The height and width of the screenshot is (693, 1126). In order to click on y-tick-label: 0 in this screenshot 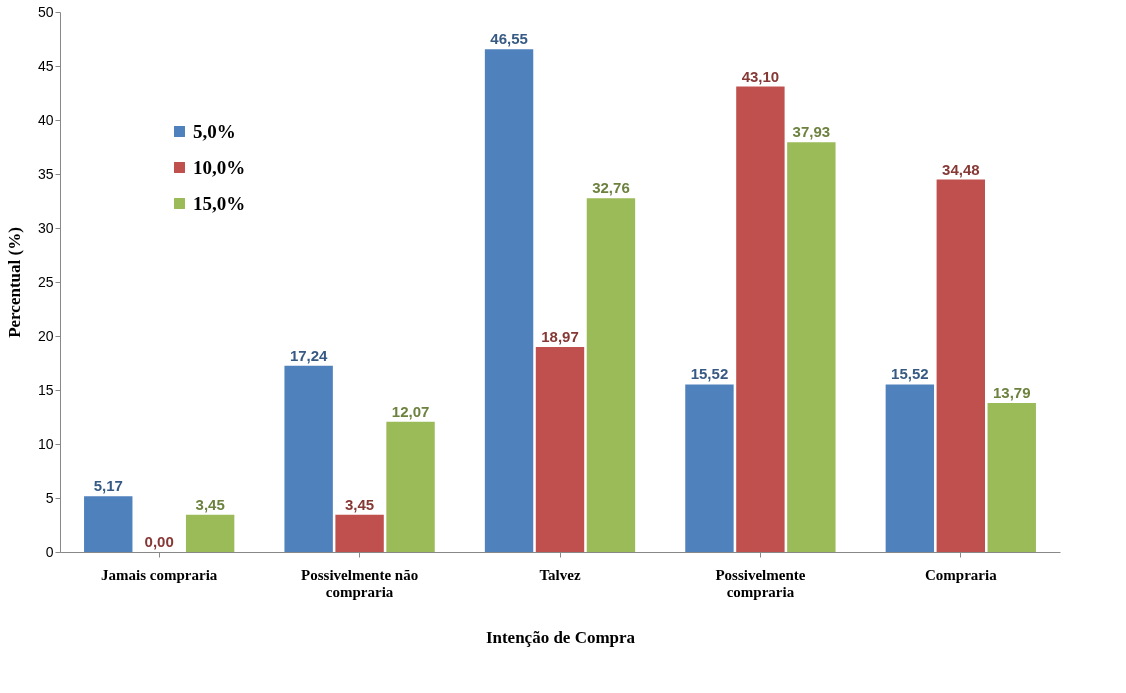, I will do `click(49, 551)`.